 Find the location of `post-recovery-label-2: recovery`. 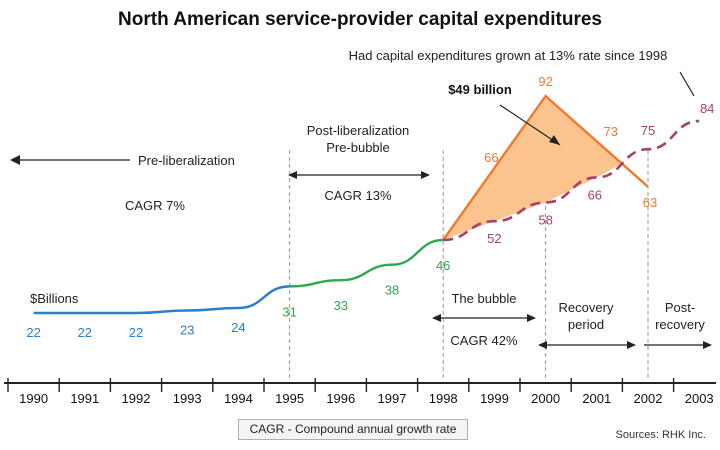

post-recovery-label-2: recovery is located at coordinates (680, 324).